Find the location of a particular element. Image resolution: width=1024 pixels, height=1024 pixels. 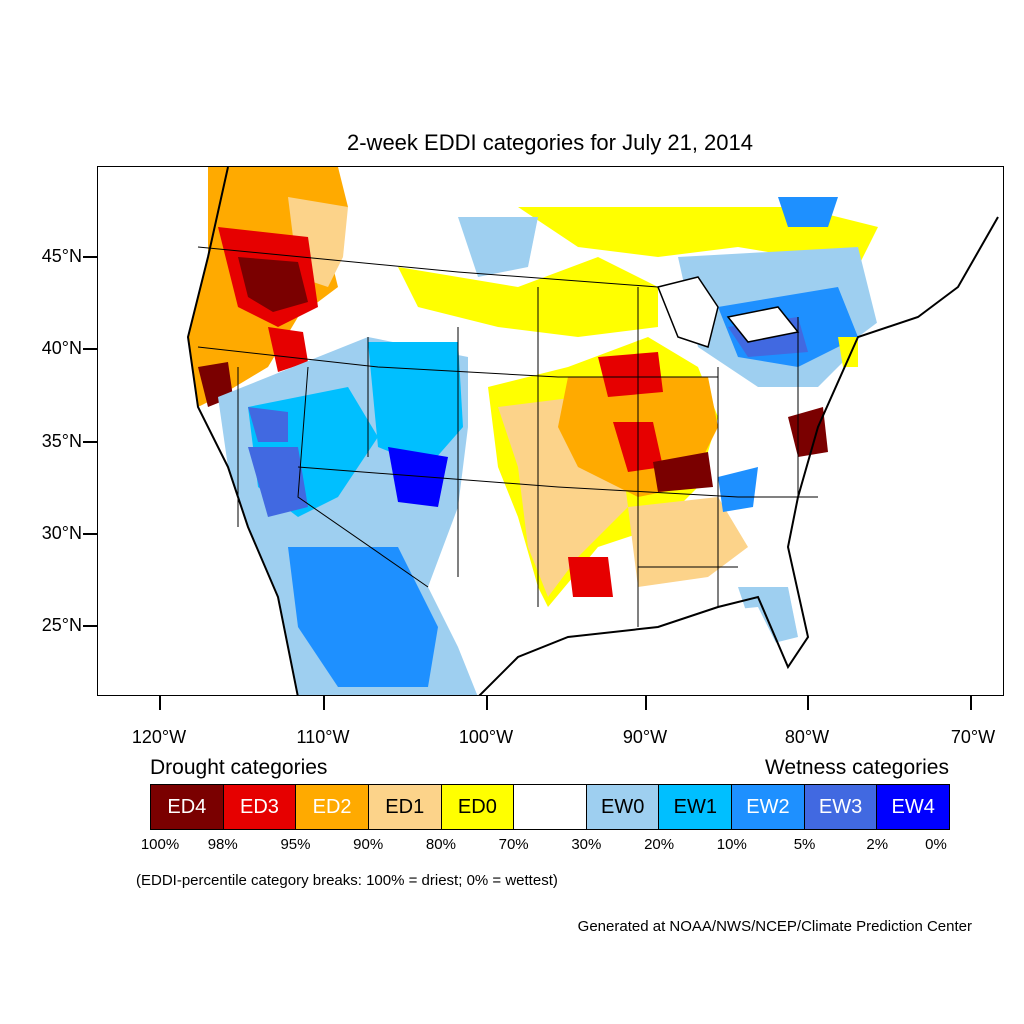

legend-cell-ed3: ED3 is located at coordinates (260, 807).